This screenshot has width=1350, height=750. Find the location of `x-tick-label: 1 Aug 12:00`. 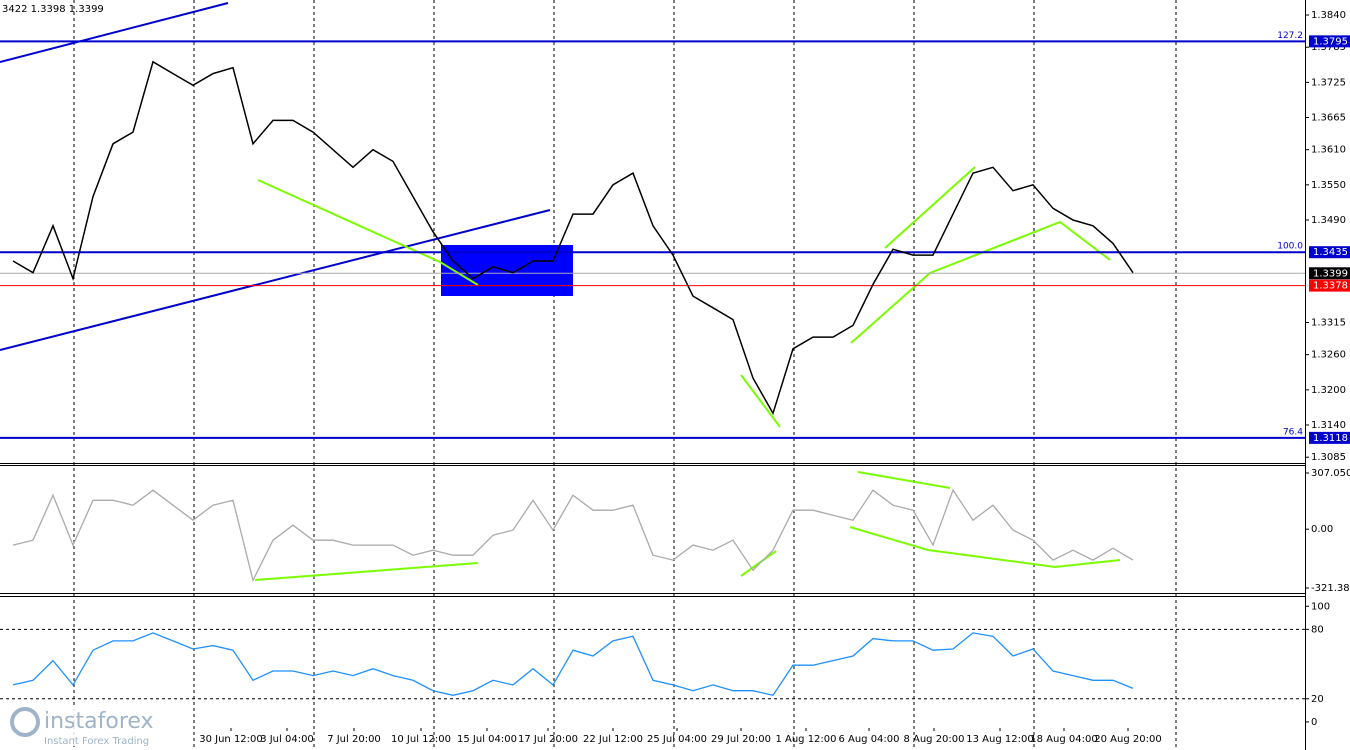

x-tick-label: 1 Aug 12:00 is located at coordinates (805, 739).